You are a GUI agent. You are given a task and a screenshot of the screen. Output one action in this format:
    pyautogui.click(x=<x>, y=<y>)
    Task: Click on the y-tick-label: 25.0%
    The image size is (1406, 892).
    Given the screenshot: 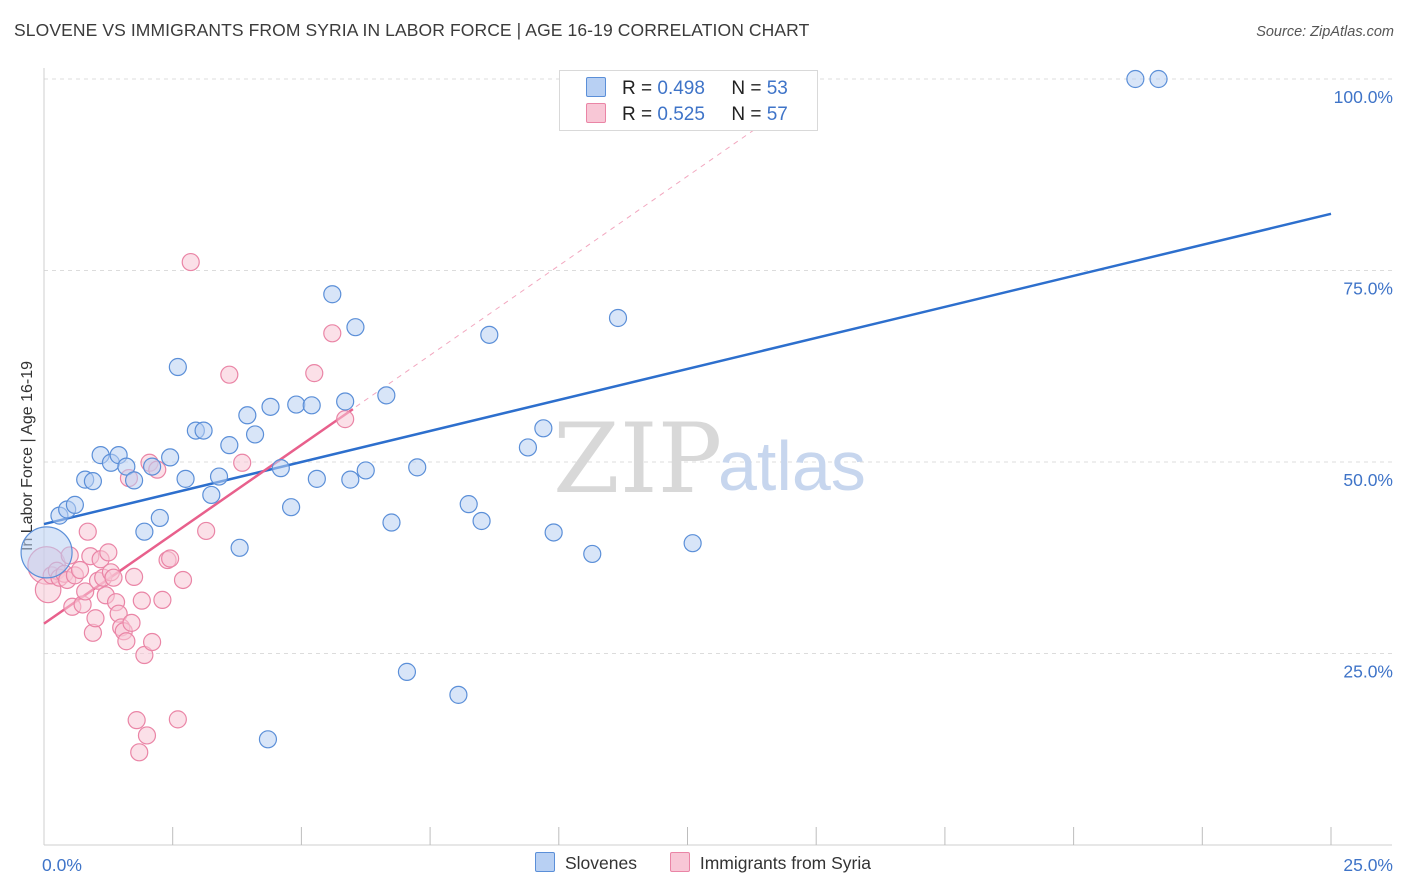 What is the action you would take?
    pyautogui.click(x=1368, y=672)
    